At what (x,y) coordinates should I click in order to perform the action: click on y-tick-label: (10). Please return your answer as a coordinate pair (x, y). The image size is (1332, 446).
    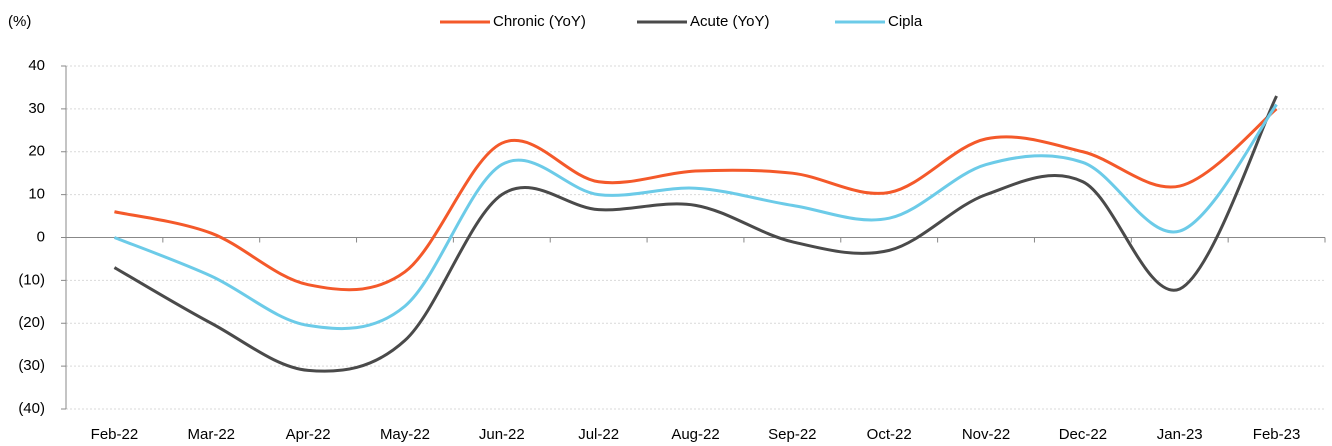
    Looking at the image, I should click on (31, 279).